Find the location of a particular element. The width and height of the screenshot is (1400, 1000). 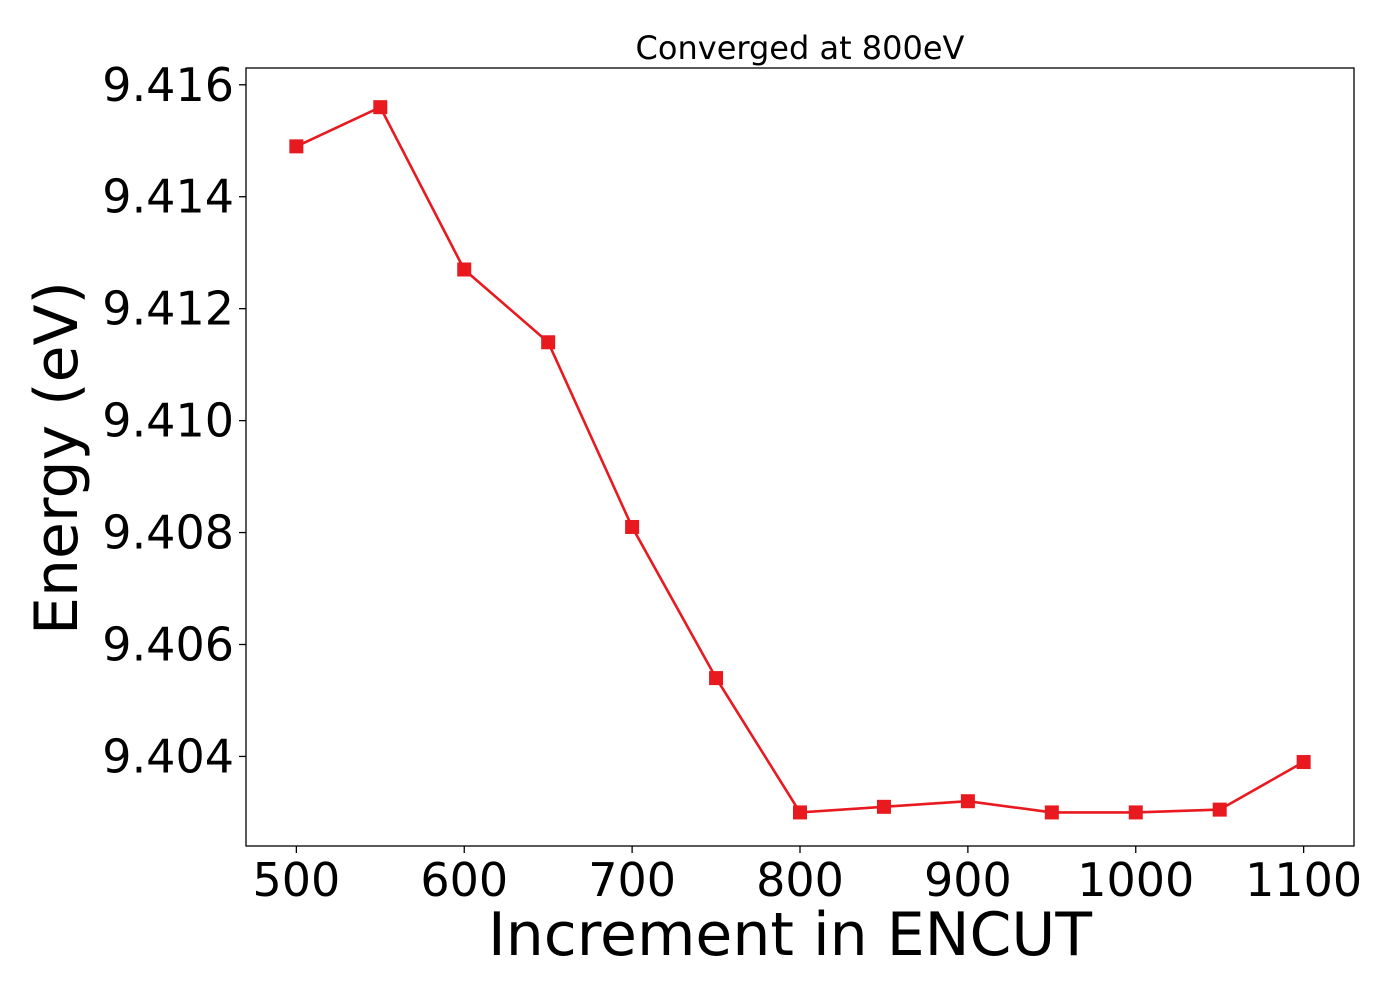

y-tick-label: 9.412 is located at coordinates (168, 309).